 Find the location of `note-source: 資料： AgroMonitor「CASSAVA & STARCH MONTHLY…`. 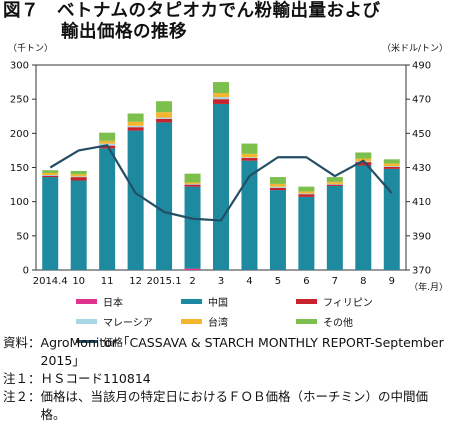

note-source: 資料： AgroMonitor「CASSAVA & STARCH MONTHLY… is located at coordinates (225, 352).